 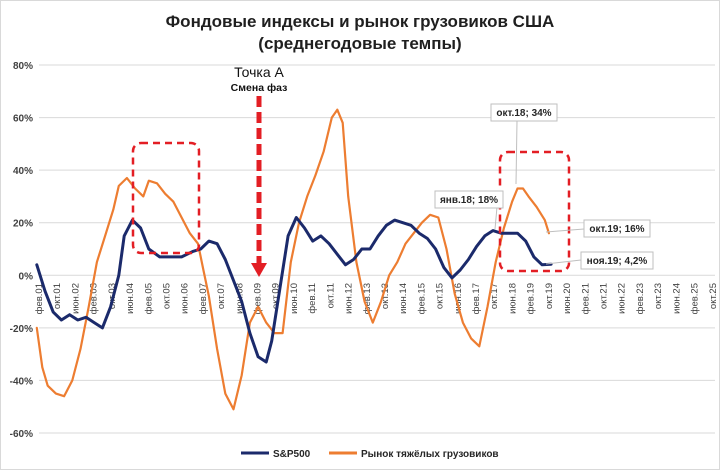 I want to click on legend-label-trucks: Рынок тяжёлых грузовиков, so click(x=430, y=454).